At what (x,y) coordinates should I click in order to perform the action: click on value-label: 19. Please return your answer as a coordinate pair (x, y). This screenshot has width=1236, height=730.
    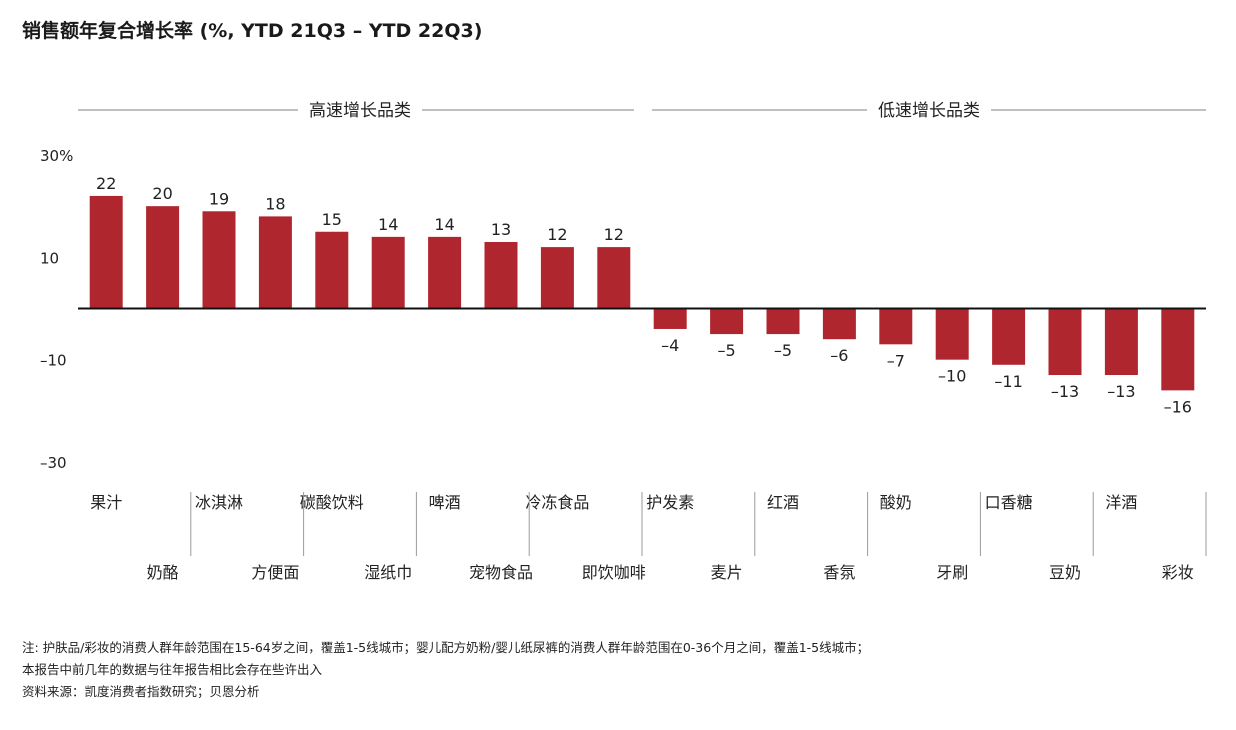
    Looking at the image, I should click on (219, 198).